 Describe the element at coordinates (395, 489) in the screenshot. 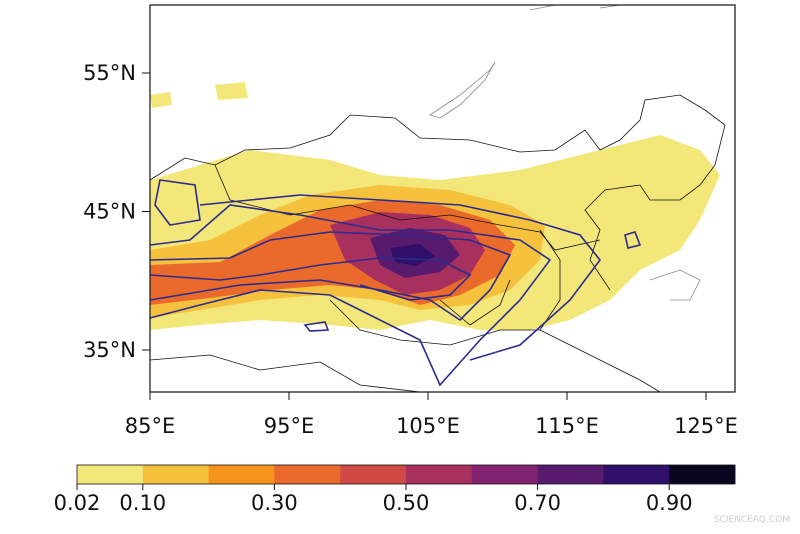

I see `colorbar: 0.02 0.10 0.30 0.50 0.70 0.90` at that location.